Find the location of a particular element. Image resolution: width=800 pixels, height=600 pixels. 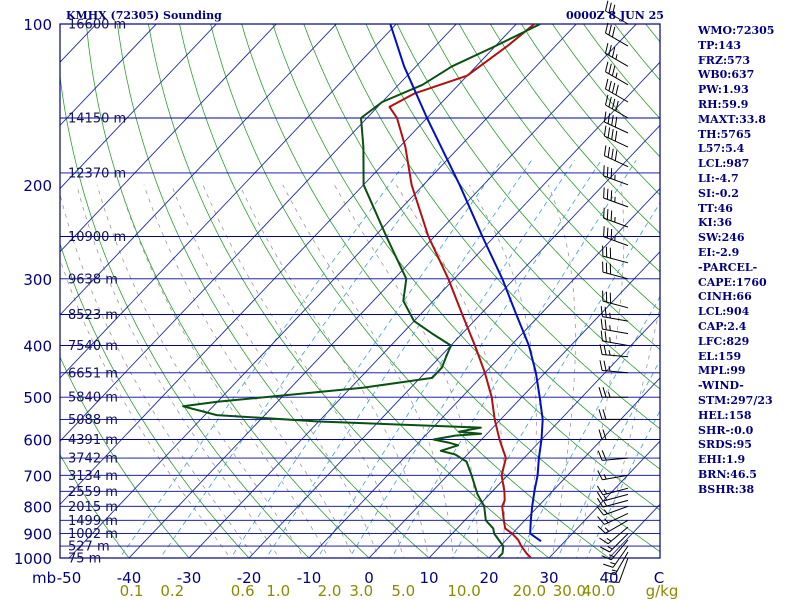

pressure-tick-label: 300 is located at coordinates (37, 280).